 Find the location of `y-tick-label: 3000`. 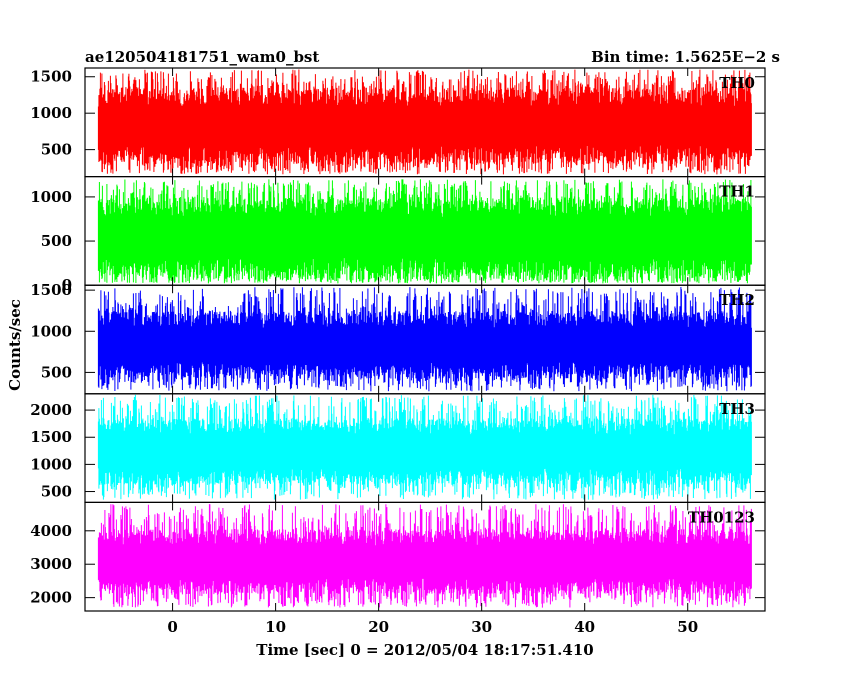

y-tick-label: 3000 is located at coordinates (51, 564).